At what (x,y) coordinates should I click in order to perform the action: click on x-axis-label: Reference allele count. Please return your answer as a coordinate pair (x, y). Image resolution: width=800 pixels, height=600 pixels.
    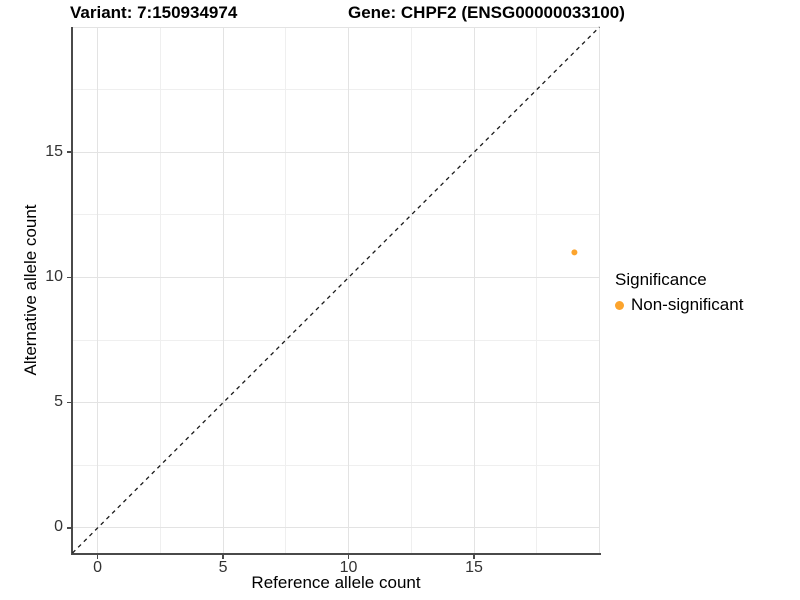
    Looking at the image, I should click on (336, 582).